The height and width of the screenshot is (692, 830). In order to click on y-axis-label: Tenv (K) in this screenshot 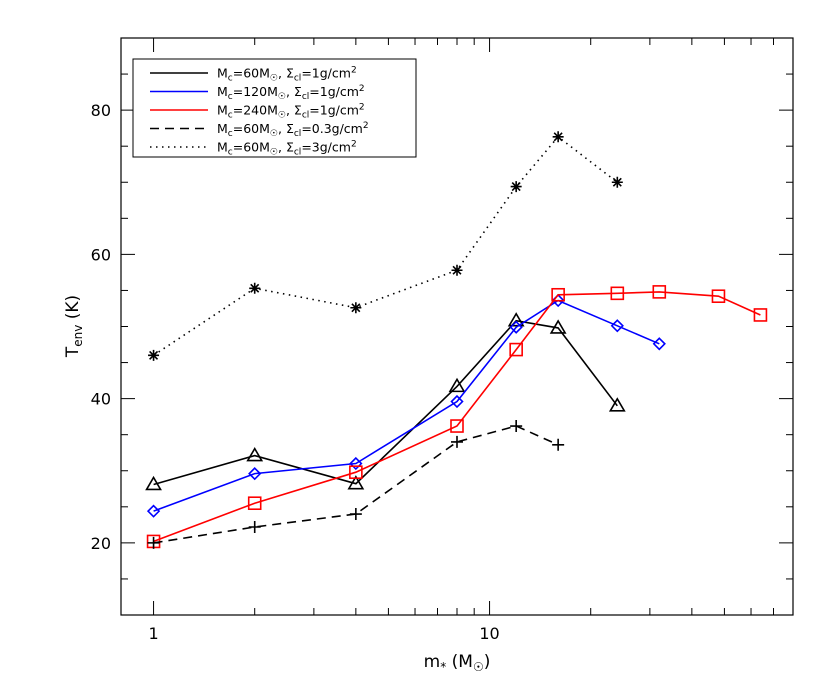, I will do `click(74, 326)`.